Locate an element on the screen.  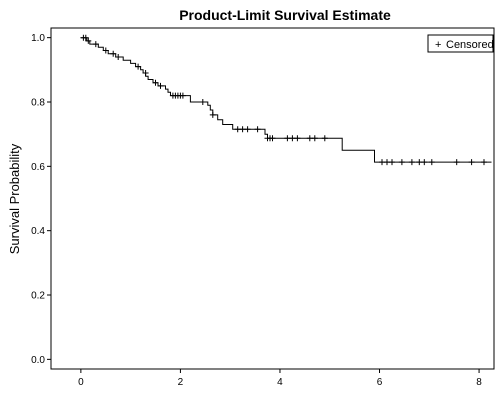
legend-label: Censored is located at coordinates (470, 45).